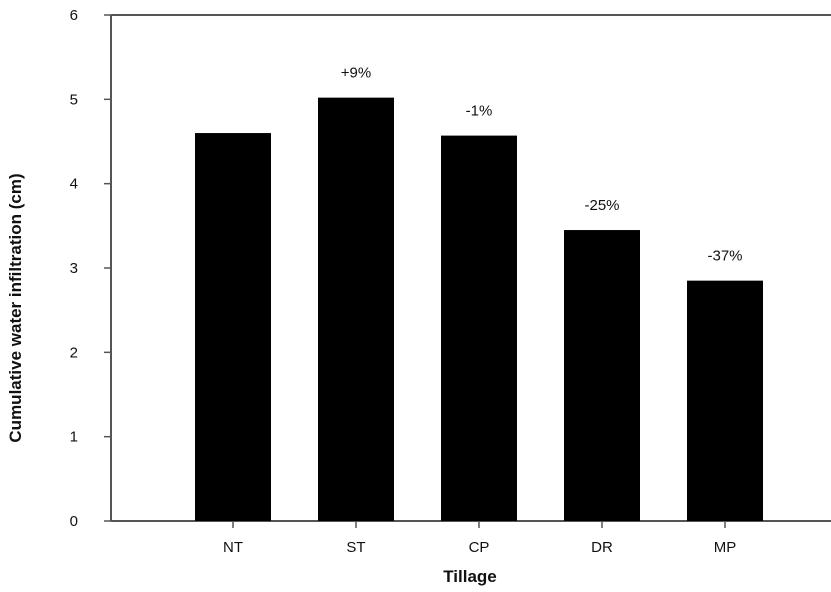 Image resolution: width=831 pixels, height=592 pixels. I want to click on x-tick-label: MP, so click(725, 547).